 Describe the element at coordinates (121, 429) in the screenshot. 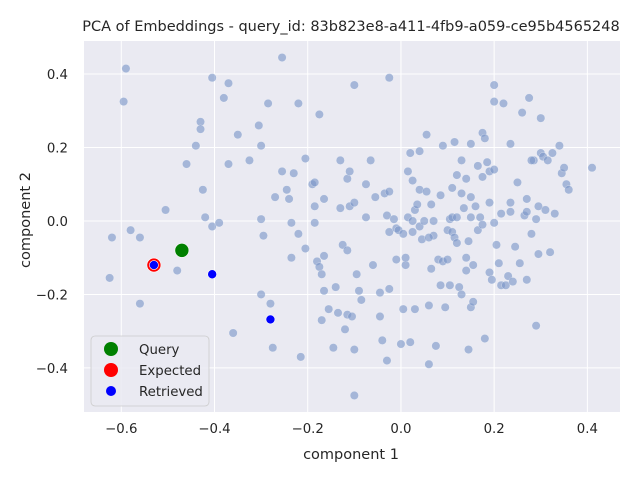

I see `x-tick-label: −0.6` at that location.